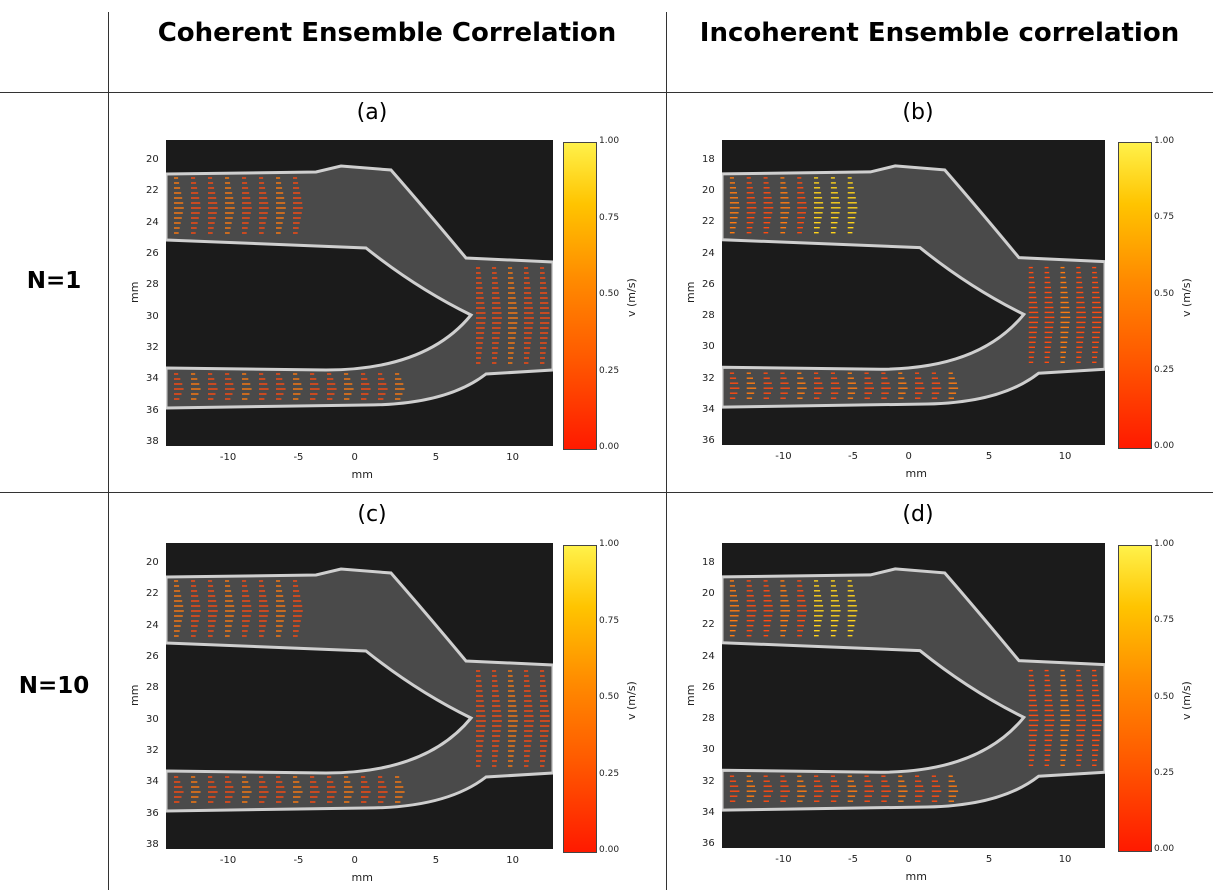 The image size is (1213, 890). I want to click on panel-a-xtick: 0, so click(354, 457).